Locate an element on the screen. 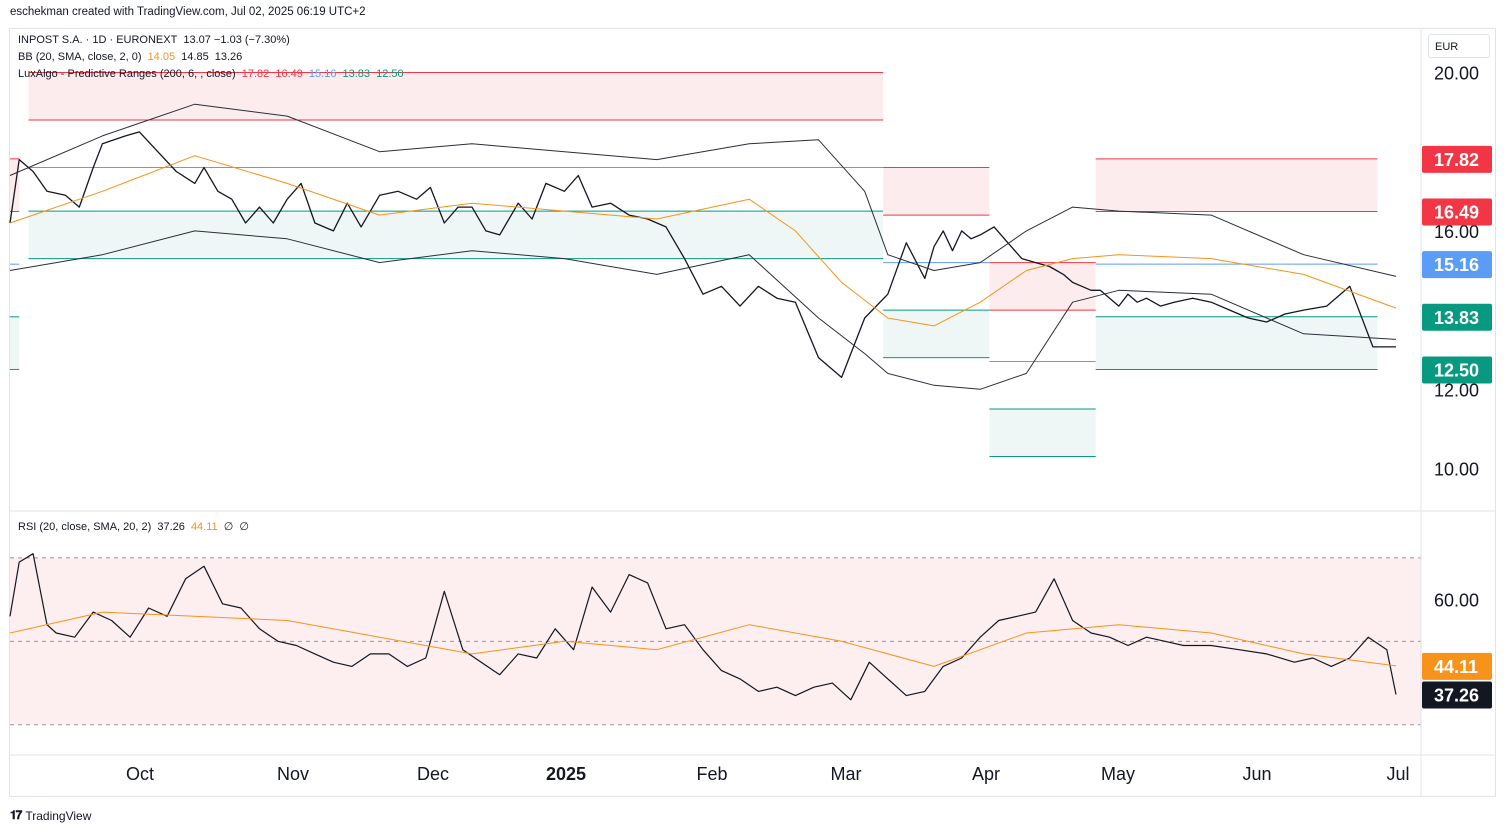  legend-rsi-upper: ∅ is located at coordinates (228, 527).